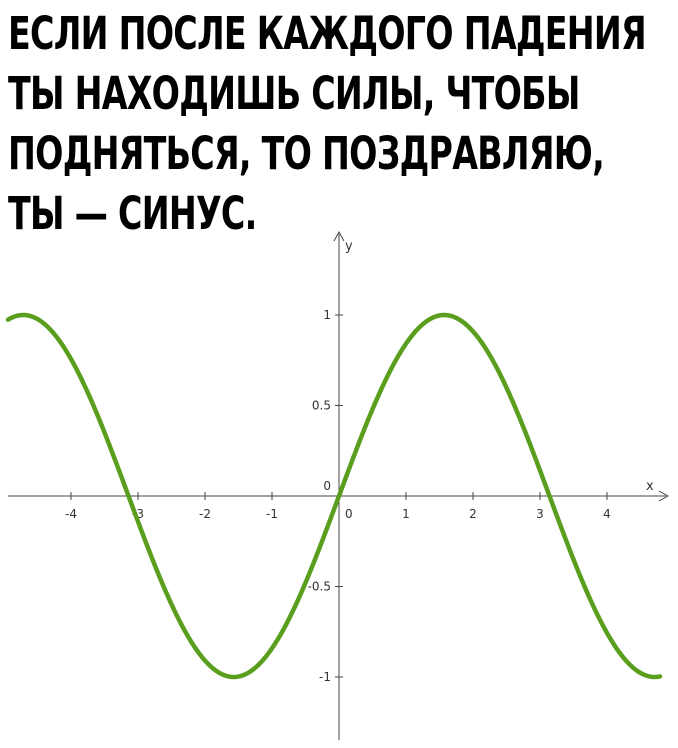  Describe the element at coordinates (664, 496) in the screenshot. I see `x-axis-arrow-icon` at that location.